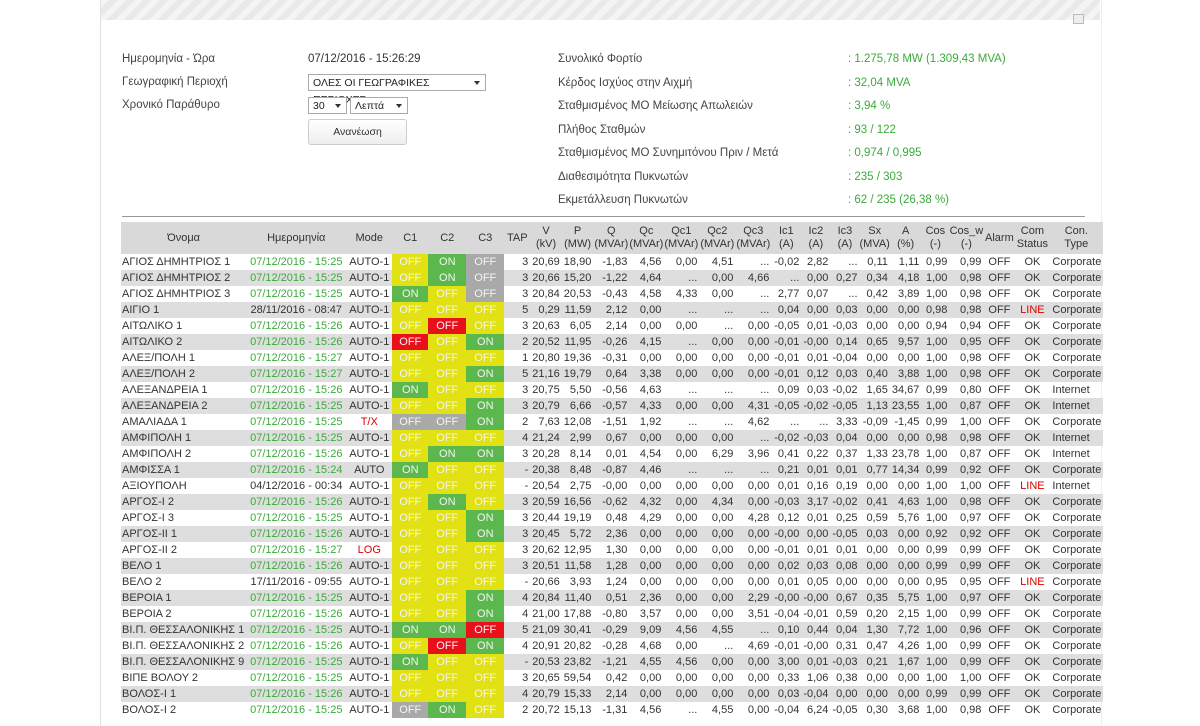  What do you see at coordinates (646, 238) in the screenshot?
I see `column-header: Qc (MVAr)` at bounding box center [646, 238].